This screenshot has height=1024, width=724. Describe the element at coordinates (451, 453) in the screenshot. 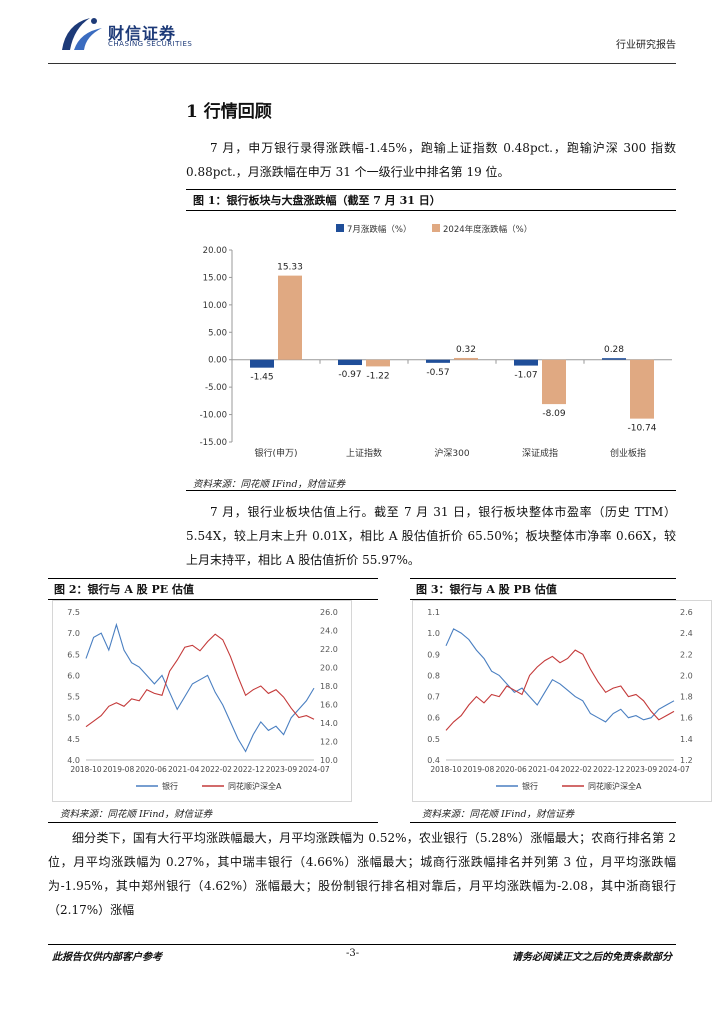

I see `x-category-label: 沪深300` at that location.